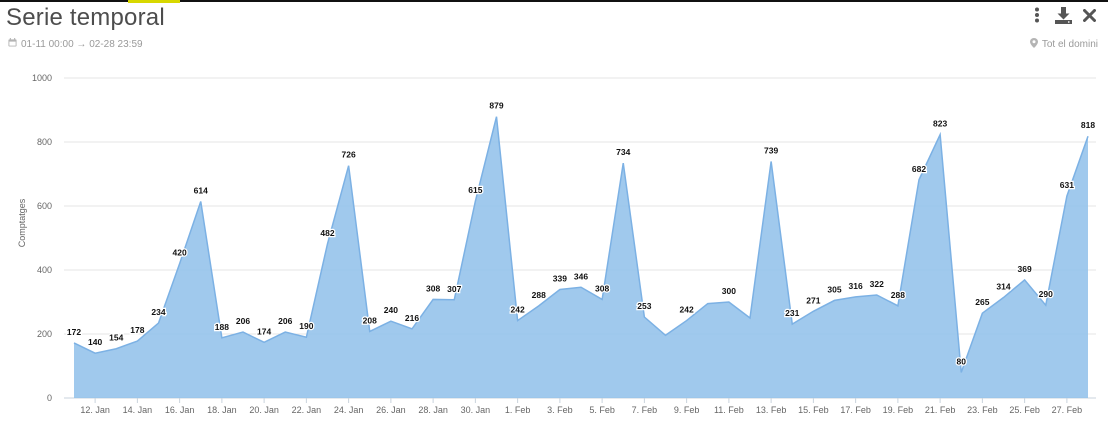 Image resolution: width=1108 pixels, height=434 pixels. Describe the element at coordinates (180, 410) in the screenshot. I see `x-tick-label: 16. Jan` at that location.